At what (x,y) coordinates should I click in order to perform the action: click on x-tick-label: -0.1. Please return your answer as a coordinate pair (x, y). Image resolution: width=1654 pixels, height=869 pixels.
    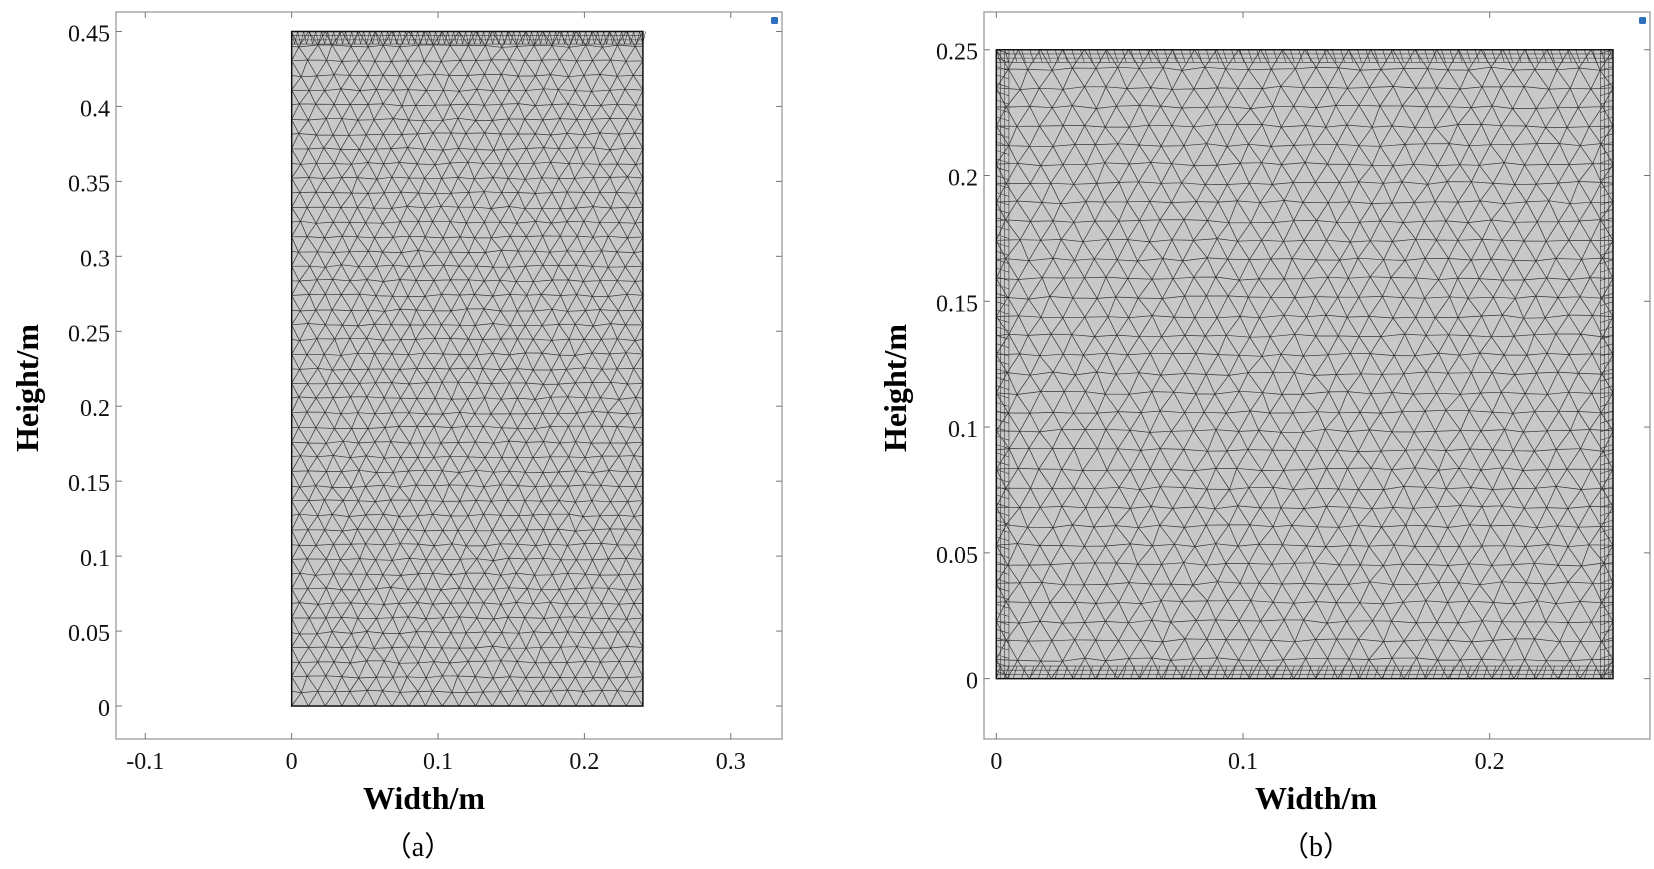
    Looking at the image, I should click on (145, 762).